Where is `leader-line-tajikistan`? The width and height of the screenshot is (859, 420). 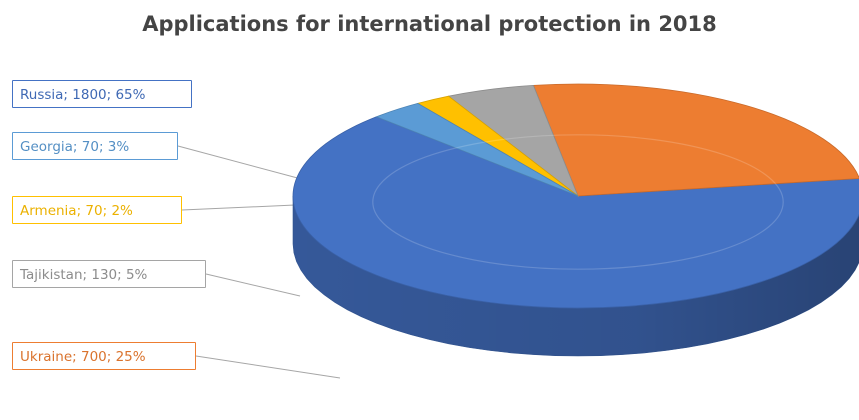
leader-line-tajikistan is located at coordinates (253, 285).